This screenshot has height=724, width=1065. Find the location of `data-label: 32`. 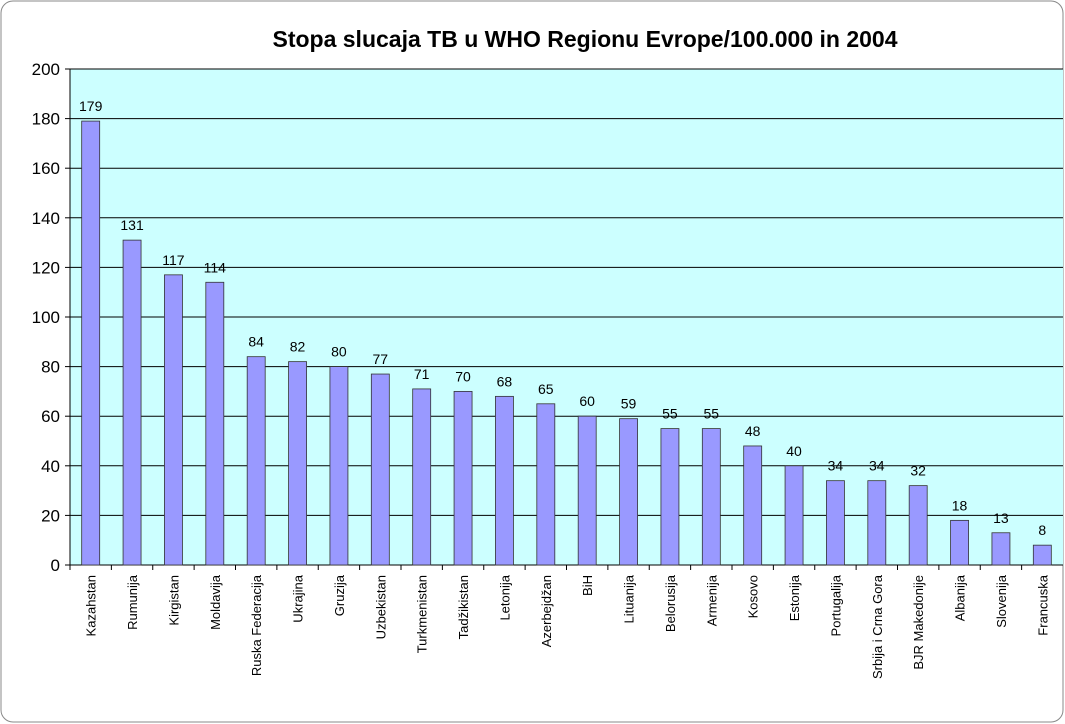

data-label: 32 is located at coordinates (918, 471).